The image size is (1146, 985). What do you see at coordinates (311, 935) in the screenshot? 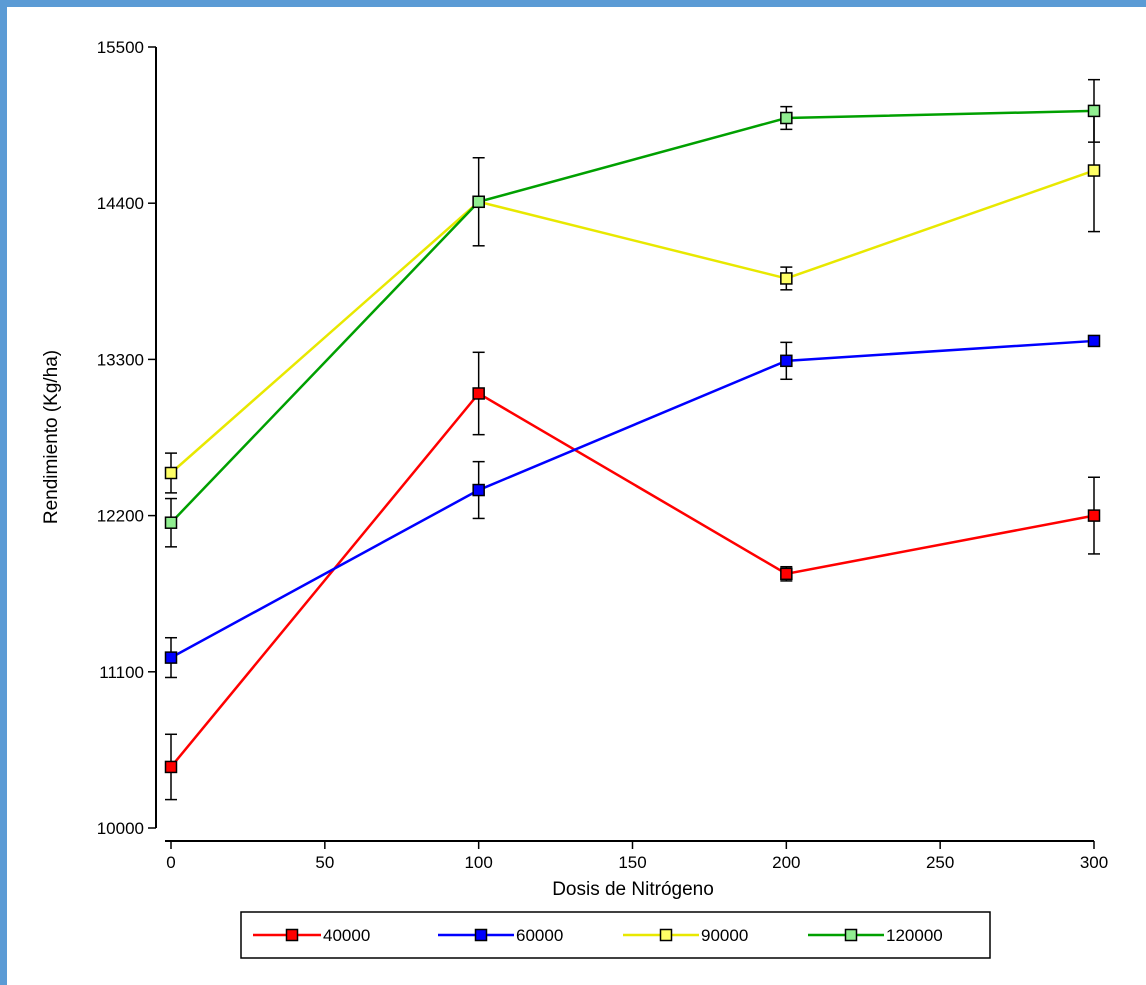
I see `legend-item-40000: 40000` at bounding box center [311, 935].